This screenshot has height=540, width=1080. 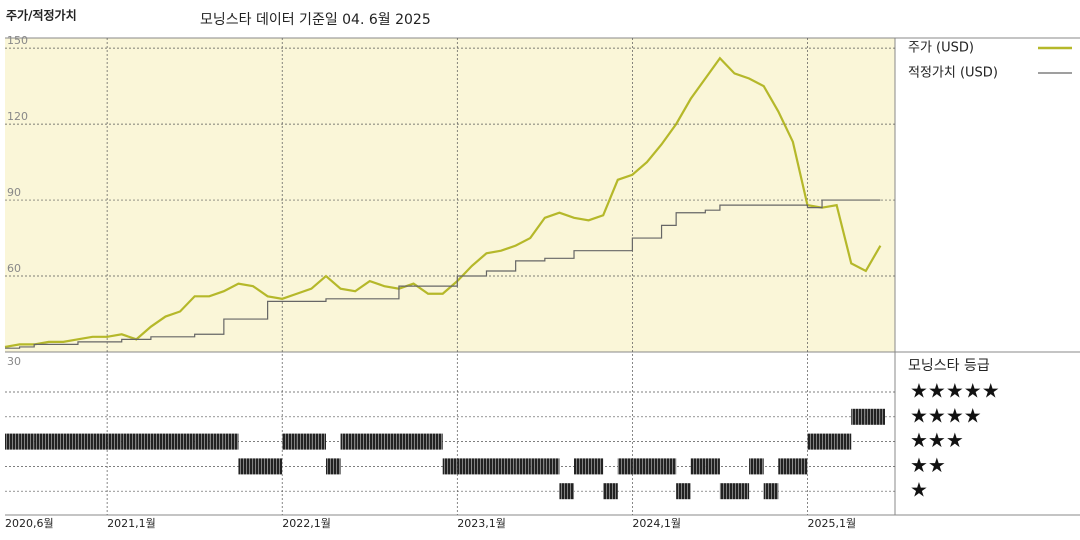 What do you see at coordinates (306, 523) in the screenshot?
I see `x-tick-label: 2022,1월` at bounding box center [306, 523].